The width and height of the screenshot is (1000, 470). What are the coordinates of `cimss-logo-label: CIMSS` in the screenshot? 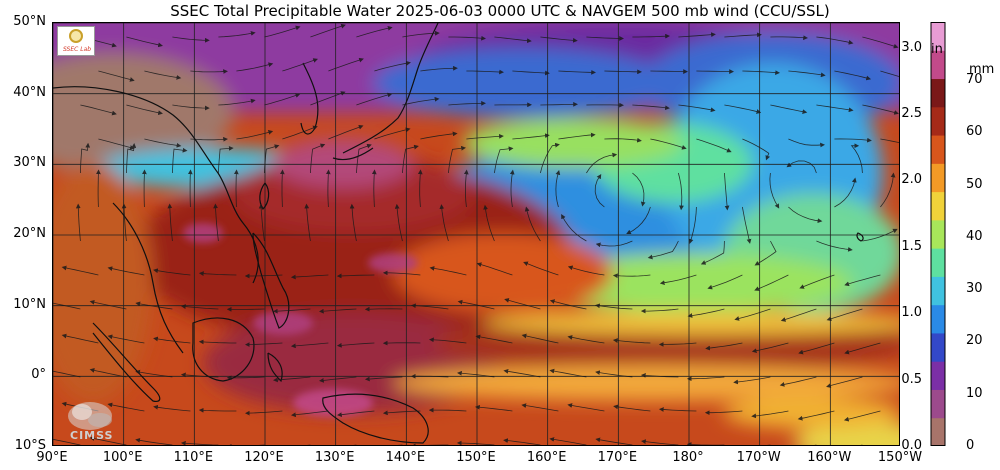 It's located at (92, 435).